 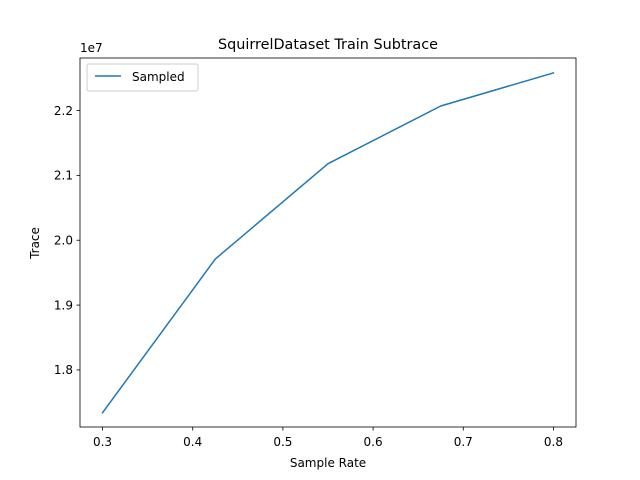 What do you see at coordinates (328, 438) in the screenshot?
I see `x-axis-ticks: 0.3 0.4 0.5 0.6 0.7 0.8` at bounding box center [328, 438].